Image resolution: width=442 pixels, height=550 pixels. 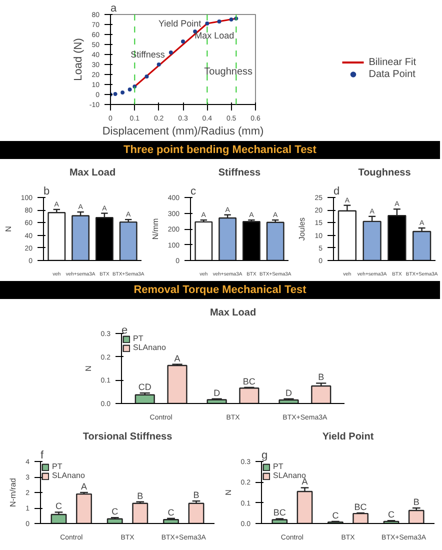 What do you see at coordinates (348, 437) in the screenshot?
I see `chart-title: Yield Point` at bounding box center [348, 437].